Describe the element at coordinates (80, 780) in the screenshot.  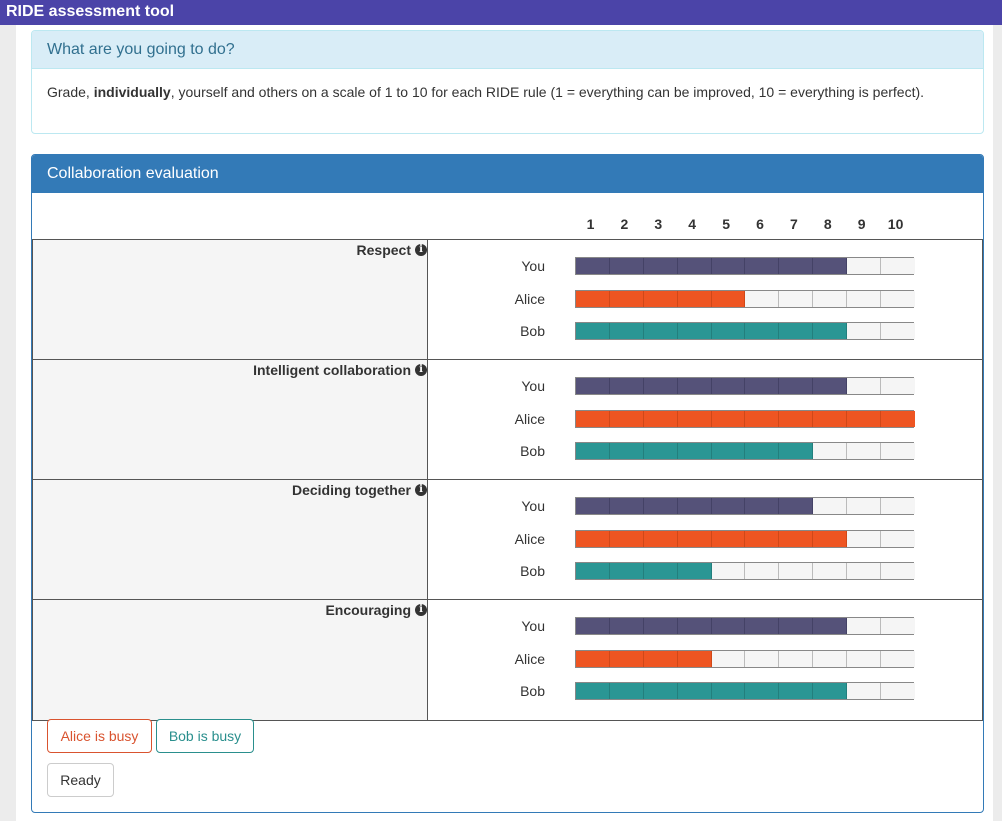
I see `ready-button: Ready` at that location.